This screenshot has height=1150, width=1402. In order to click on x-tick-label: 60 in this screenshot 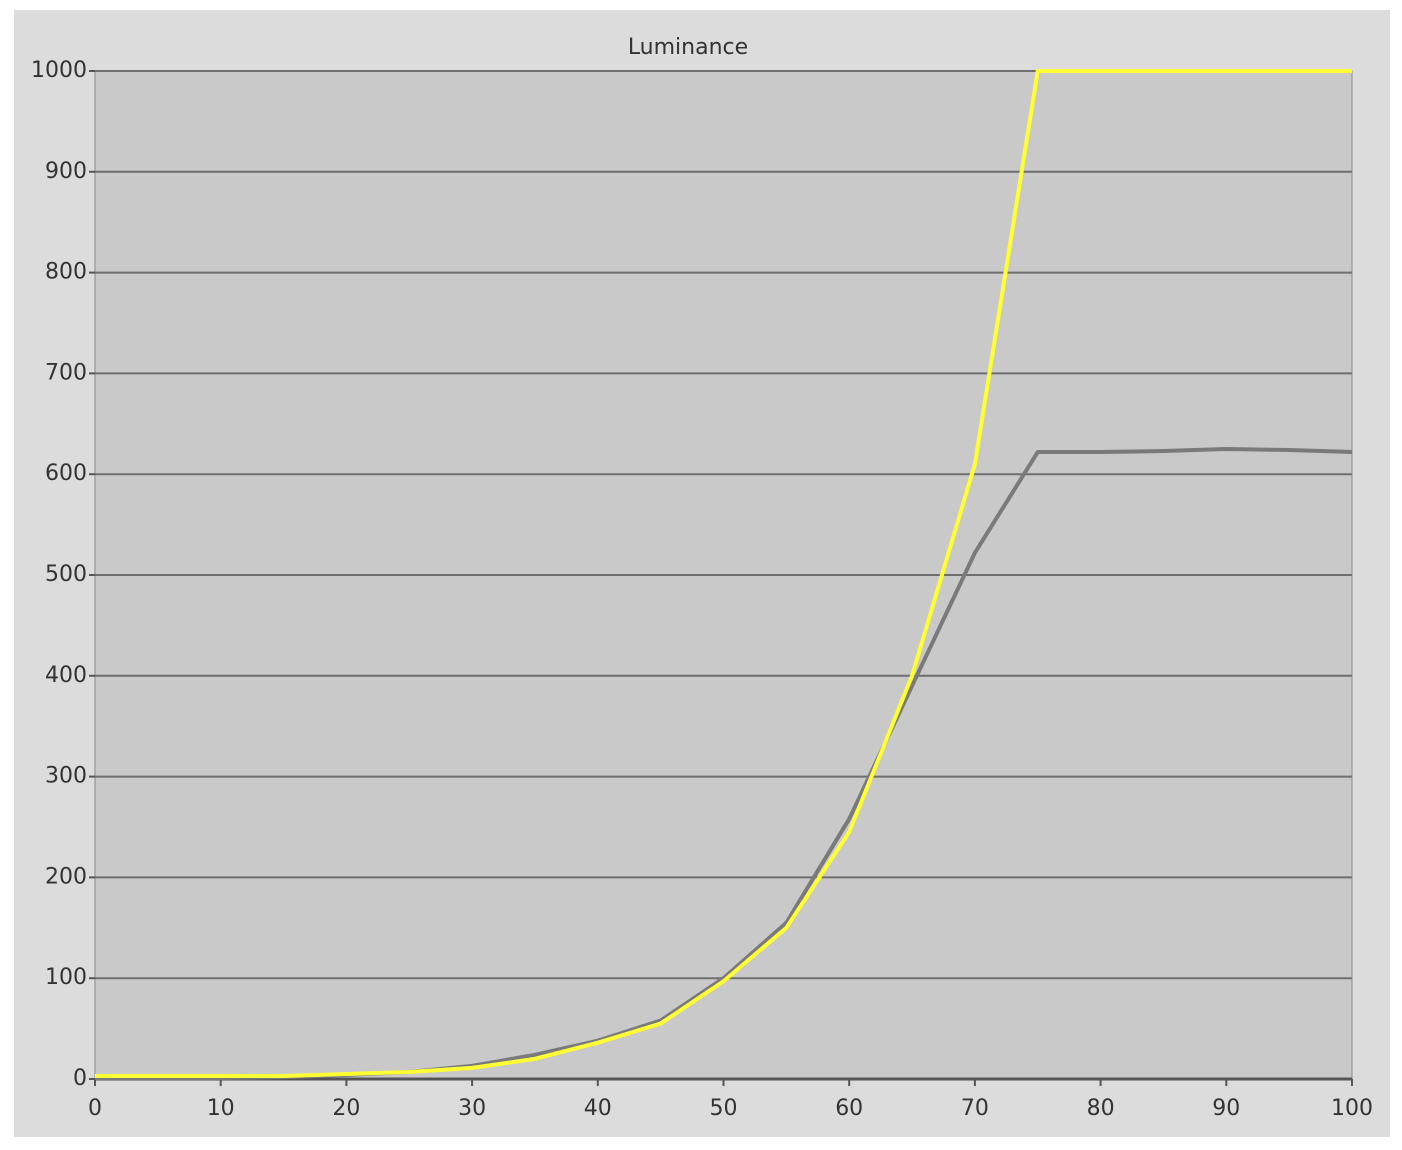, I will do `click(849, 1108)`.